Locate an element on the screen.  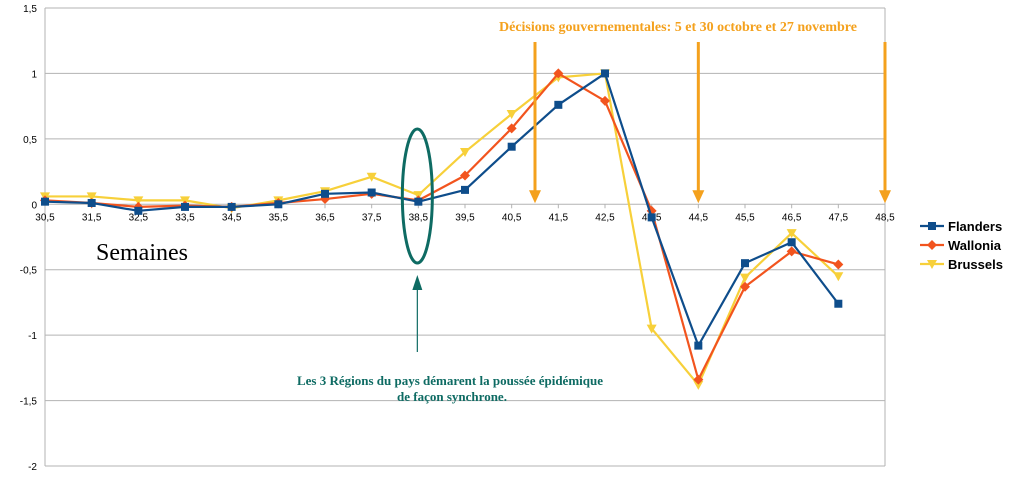
x-tick-label: 33,5 is located at coordinates (185, 217).